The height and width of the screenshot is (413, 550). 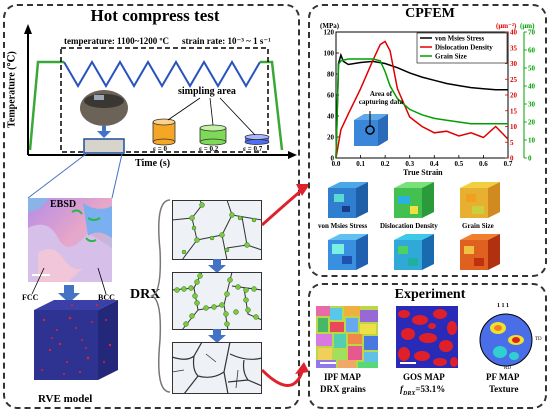 I want to click on series-line-dislocation-density, so click(x=422, y=99).